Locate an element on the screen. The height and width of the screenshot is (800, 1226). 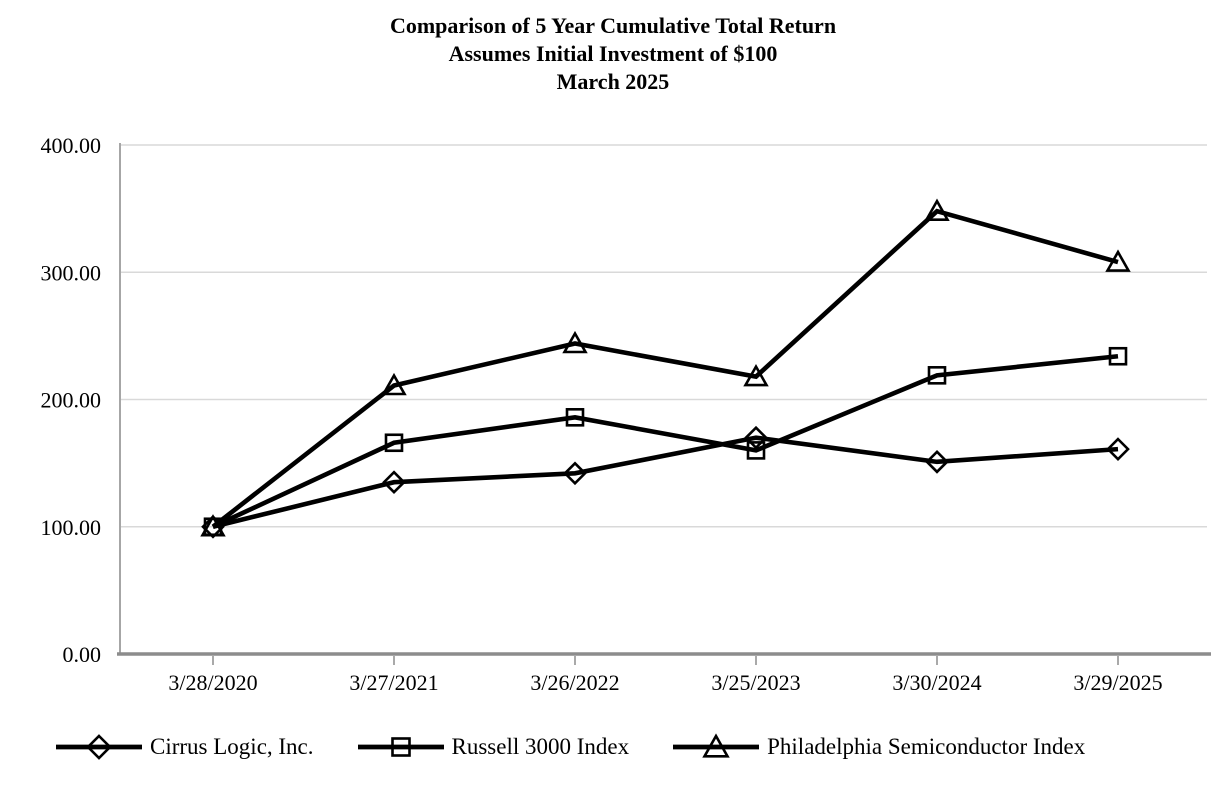
y-tick-label: 200.00 is located at coordinates (71, 400).